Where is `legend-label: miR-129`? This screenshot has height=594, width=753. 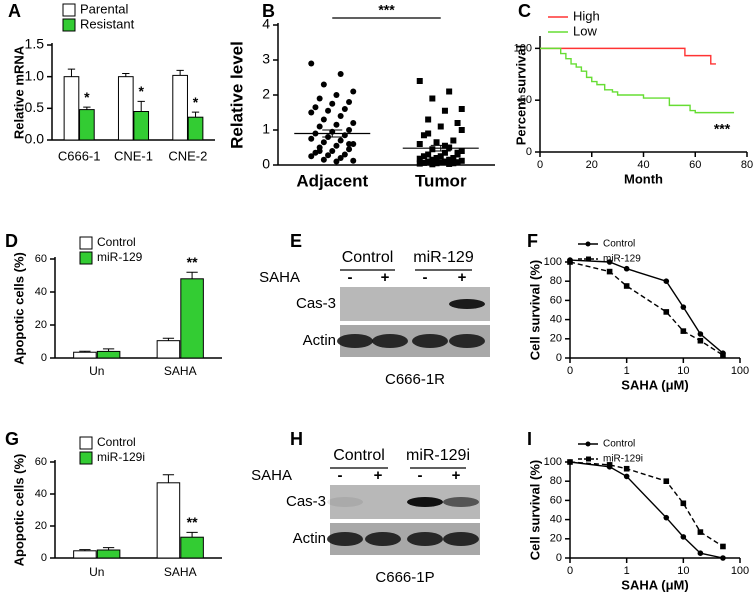 legend-label: miR-129 is located at coordinates (622, 259).